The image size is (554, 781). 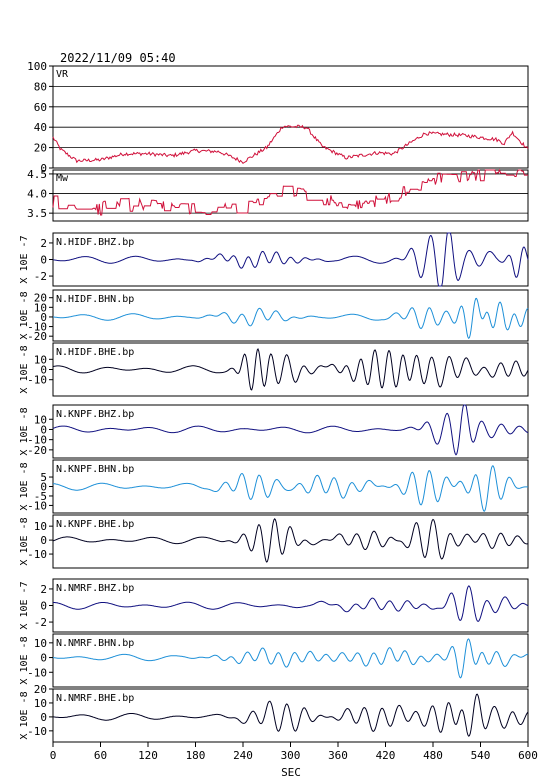 I want to click on trace-n-nmrf-bhz-bp-ytick-label: 0, so click(x=43, y=606).